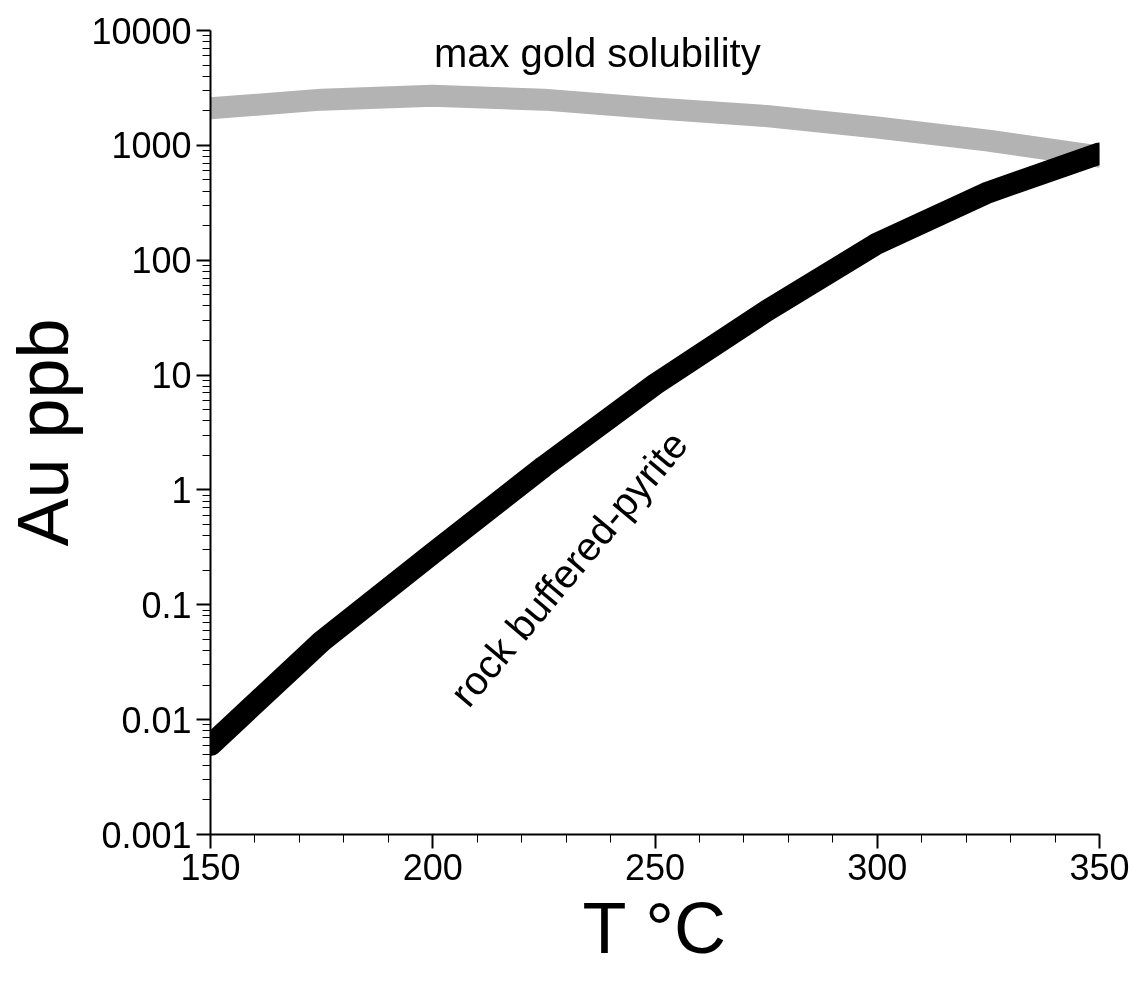  Describe the element at coordinates (432, 867) in the screenshot. I see `x-tick-label: 200` at that location.